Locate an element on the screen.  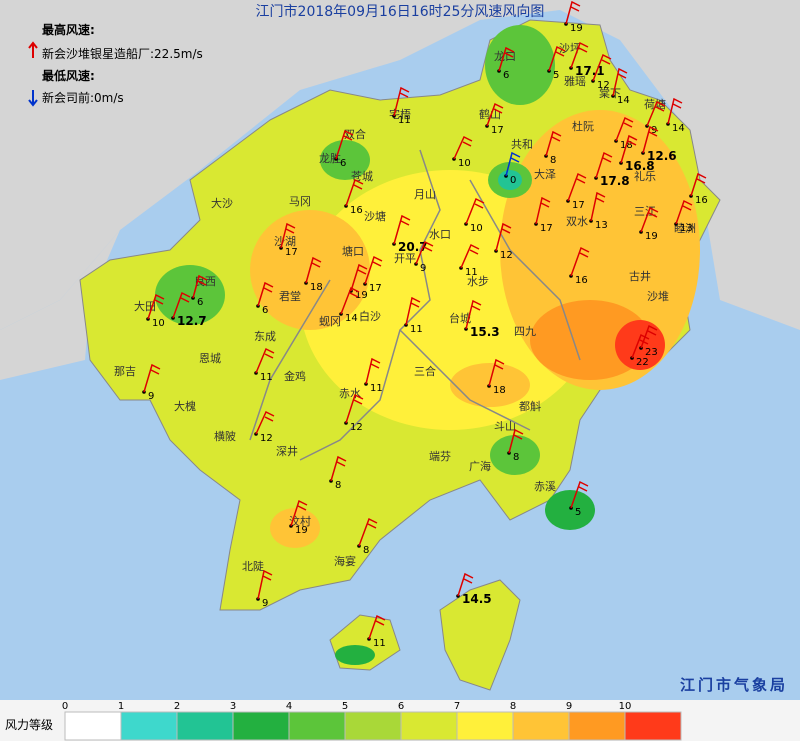
title: 江门市2018年09月16日16时25分风速风向图 is located at coordinates (400, 11).